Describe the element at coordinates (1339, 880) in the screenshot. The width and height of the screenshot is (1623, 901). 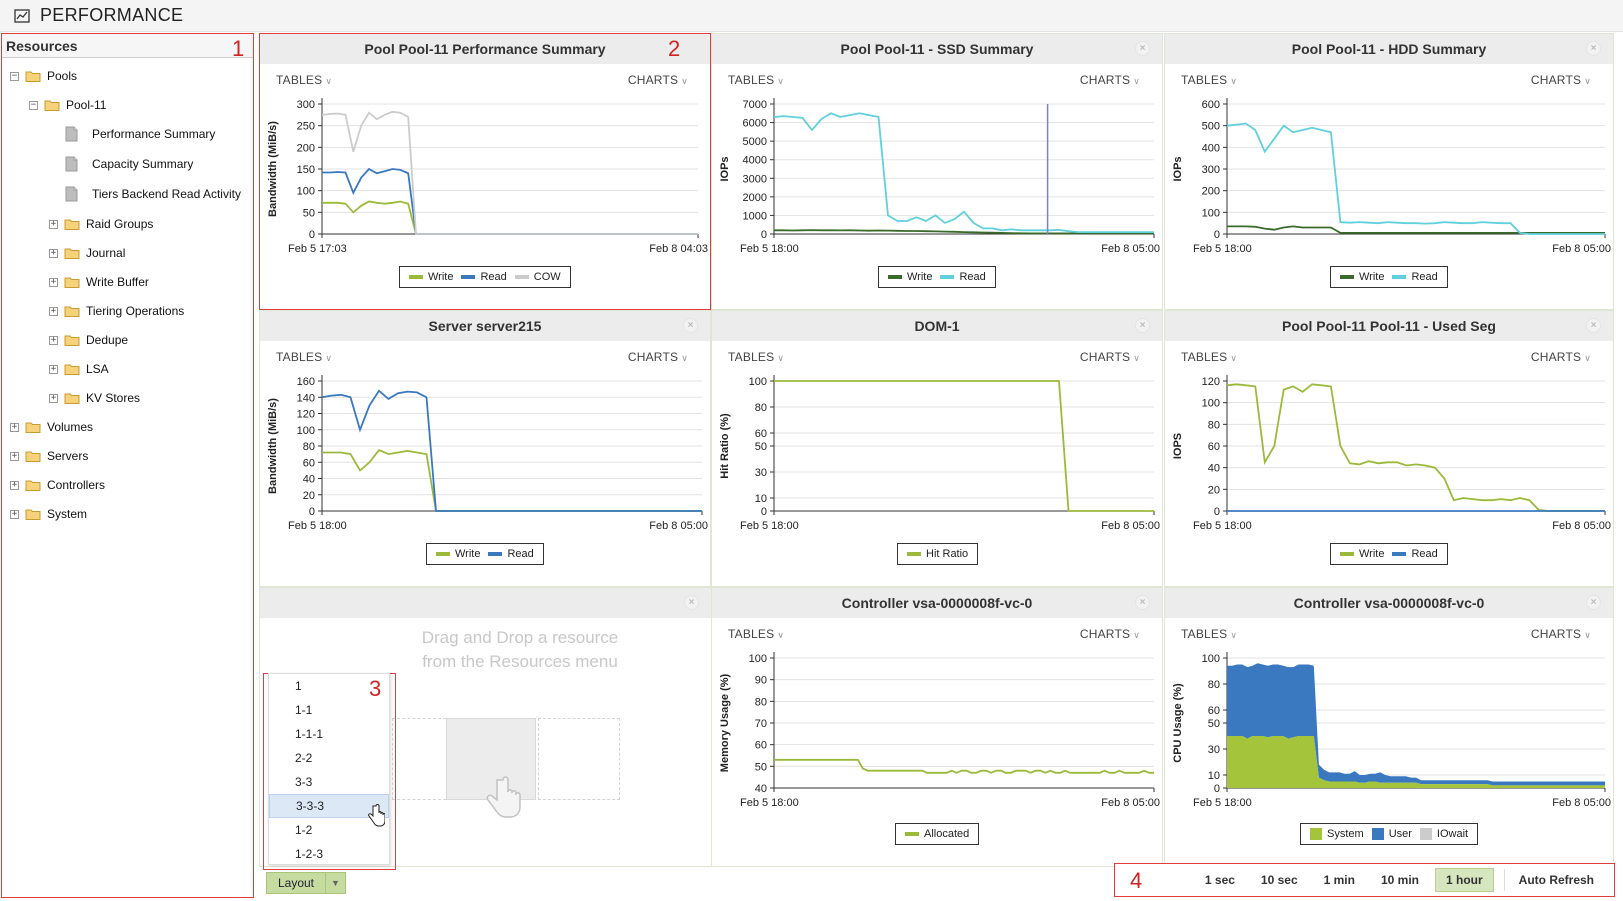
I see `refresh-1-min: 1 min` at that location.